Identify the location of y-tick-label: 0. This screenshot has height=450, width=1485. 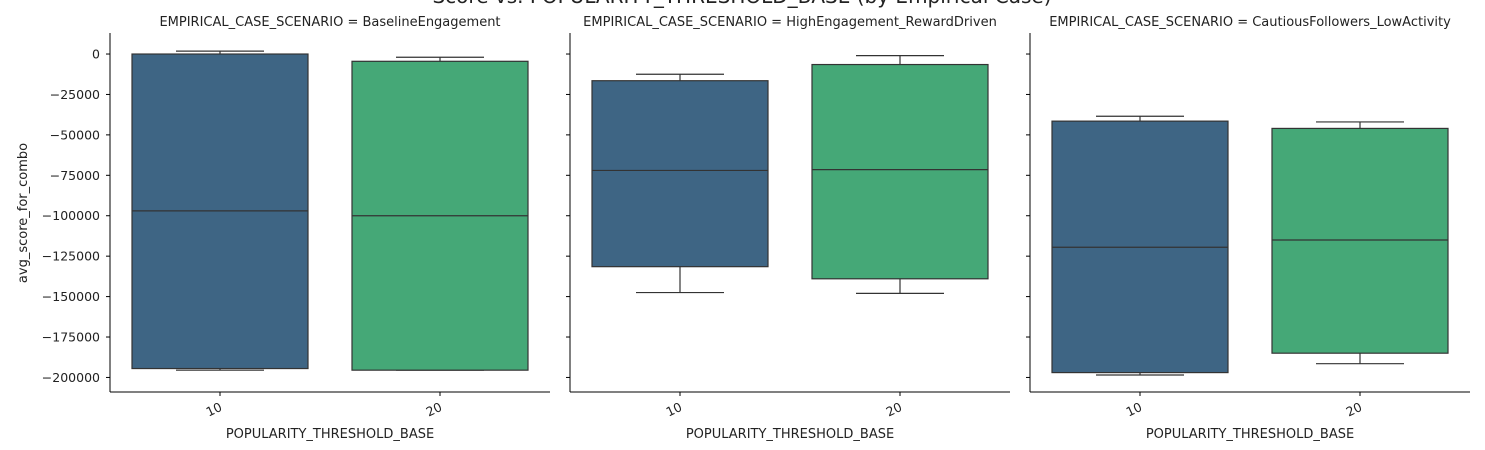
(96, 54).